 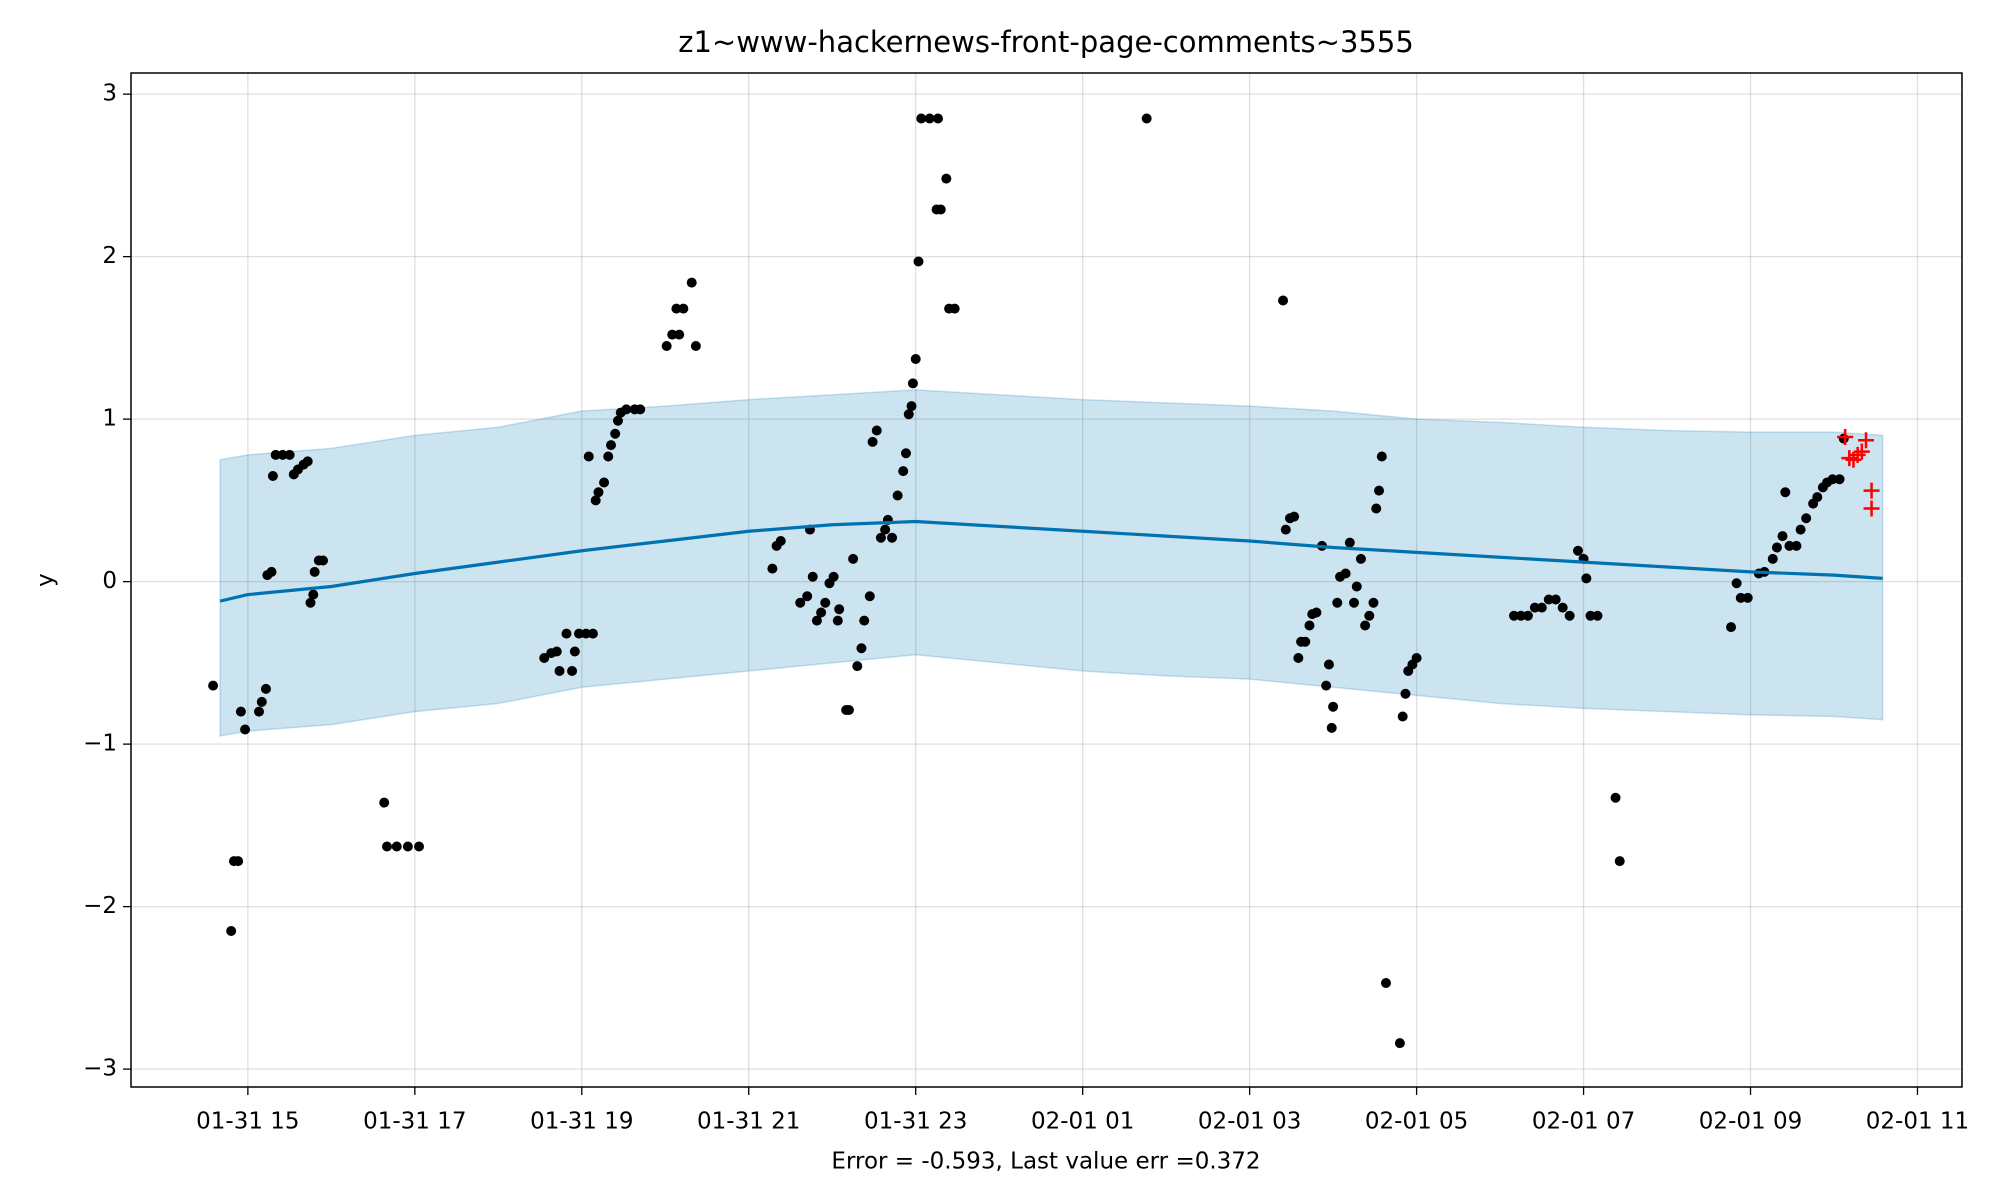 What do you see at coordinates (100, 744) in the screenshot?
I see `y-tick-label: −1` at bounding box center [100, 744].